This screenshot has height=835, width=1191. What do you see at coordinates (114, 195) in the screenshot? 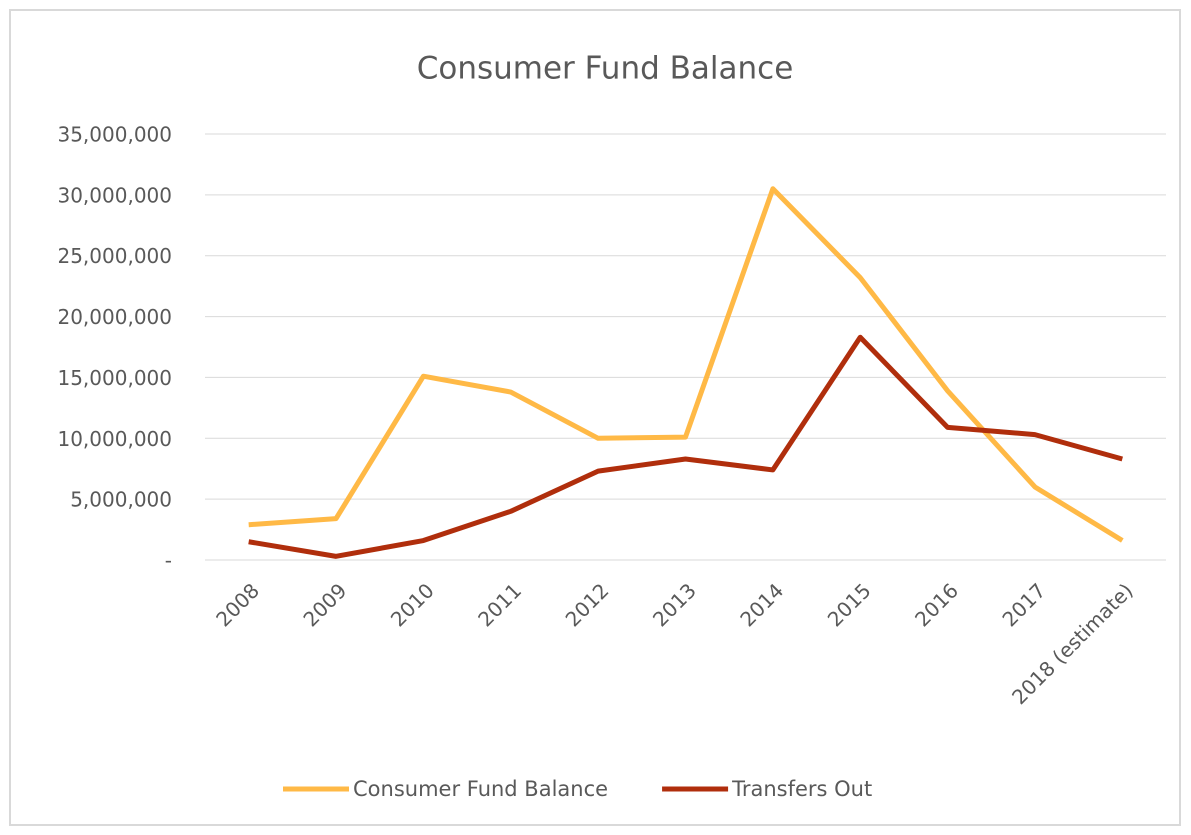
I see `y-tick-label: 30,000,000` at bounding box center [114, 195].